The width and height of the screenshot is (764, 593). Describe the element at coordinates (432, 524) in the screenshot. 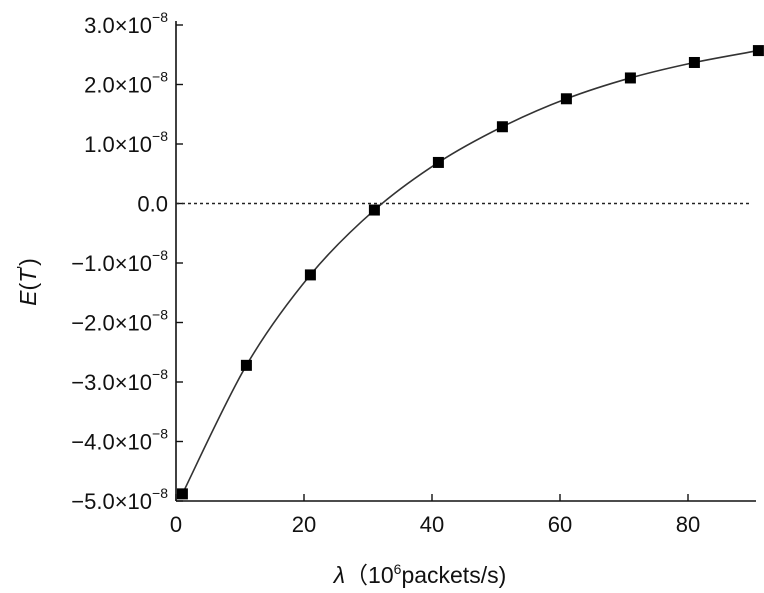

I see `x-tick-label: 40` at that location.